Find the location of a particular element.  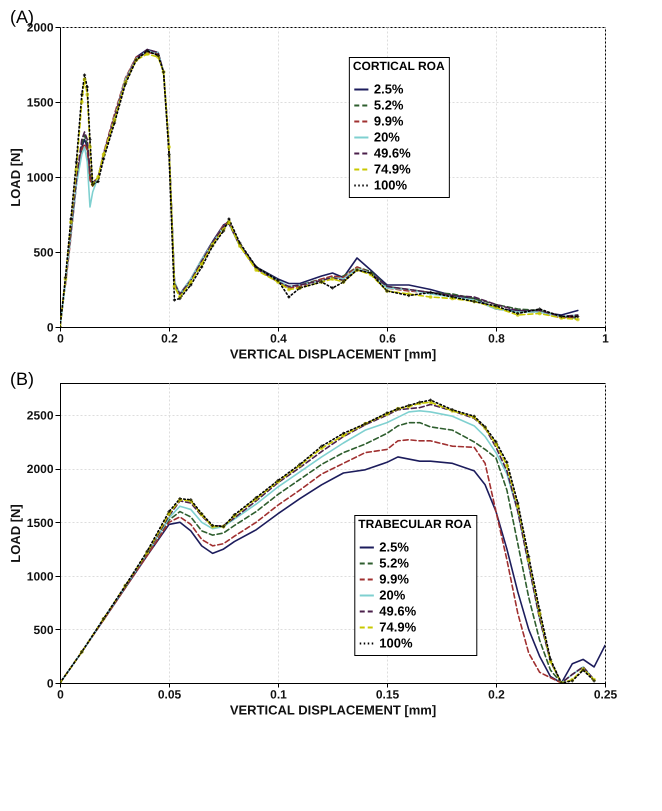

y-tick-label: 2000 is located at coordinates (40, 469).